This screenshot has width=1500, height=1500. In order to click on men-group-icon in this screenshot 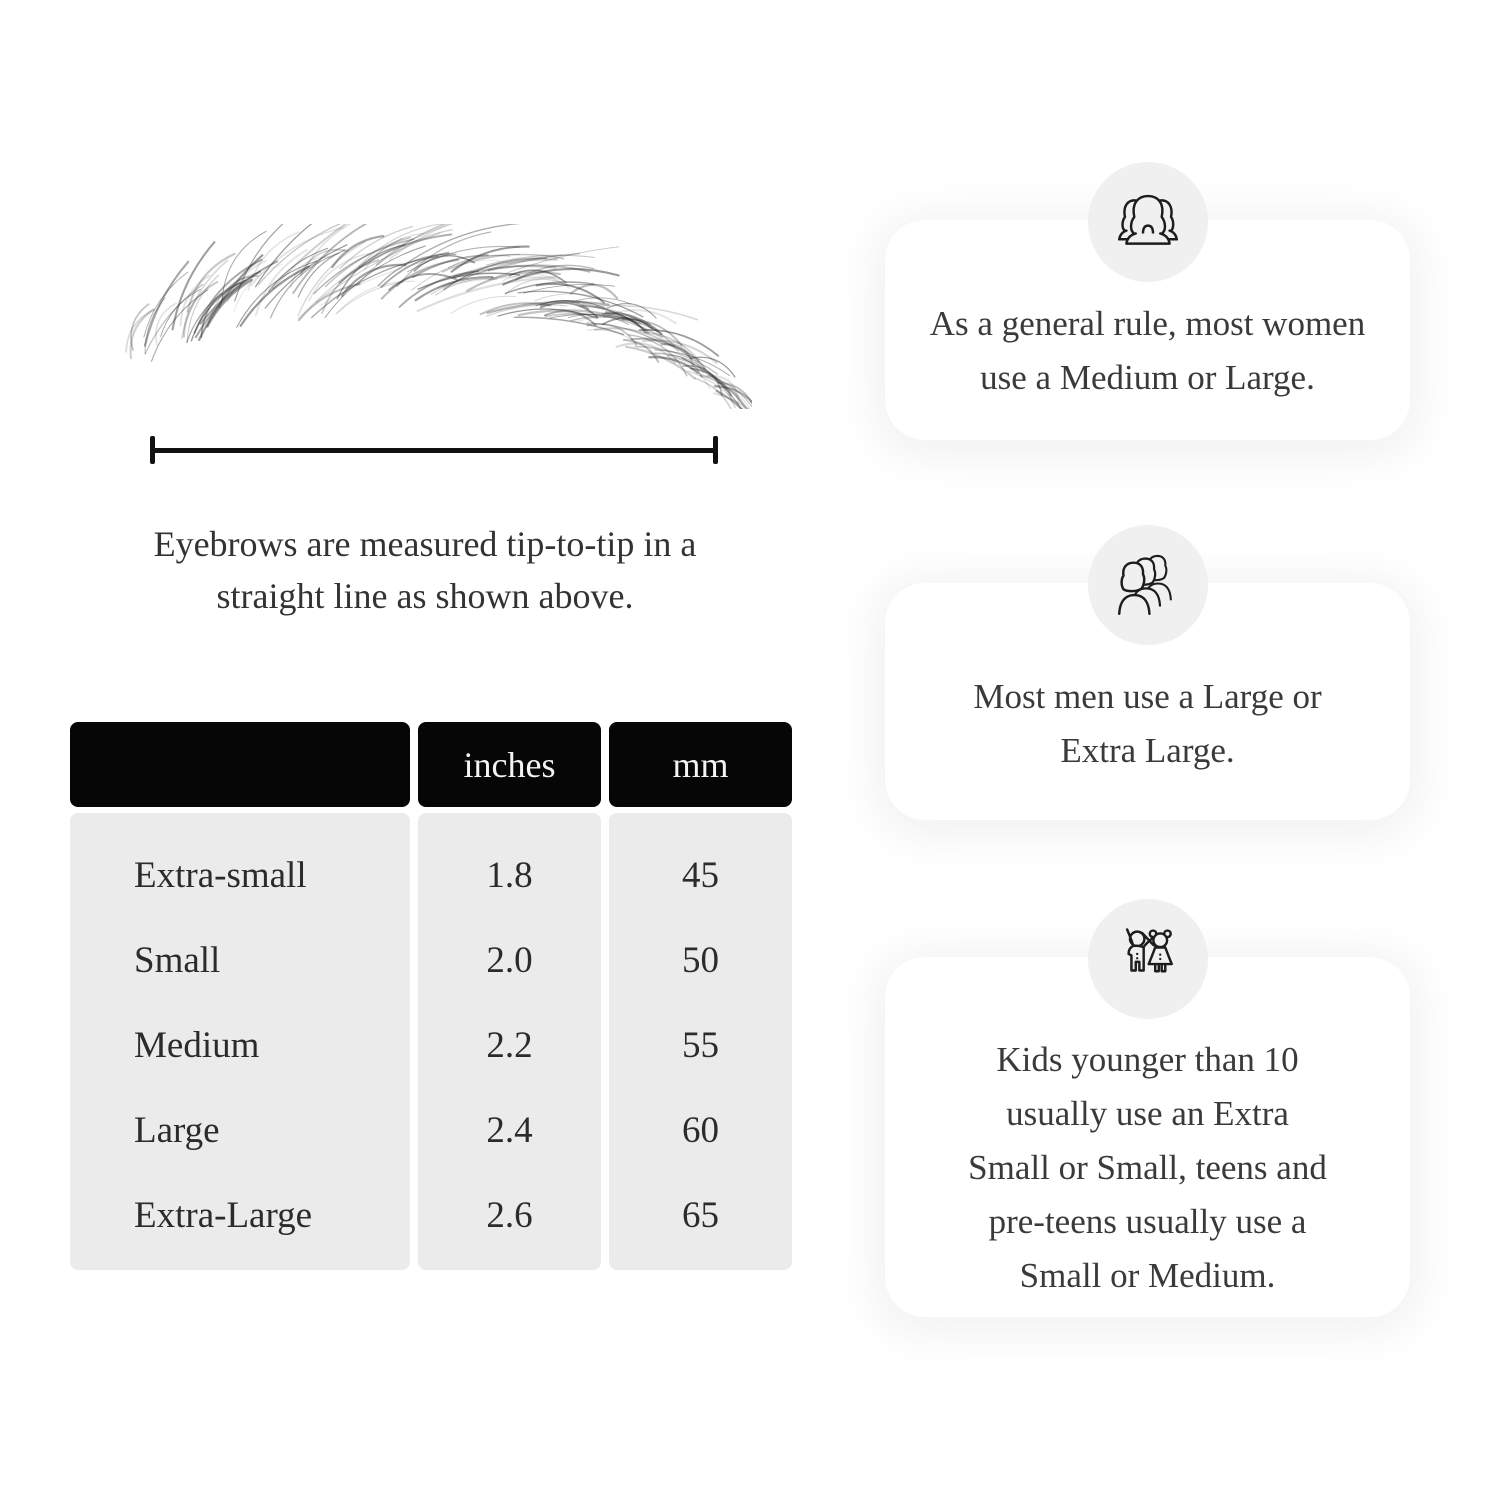, I will do `click(1144, 585)`.